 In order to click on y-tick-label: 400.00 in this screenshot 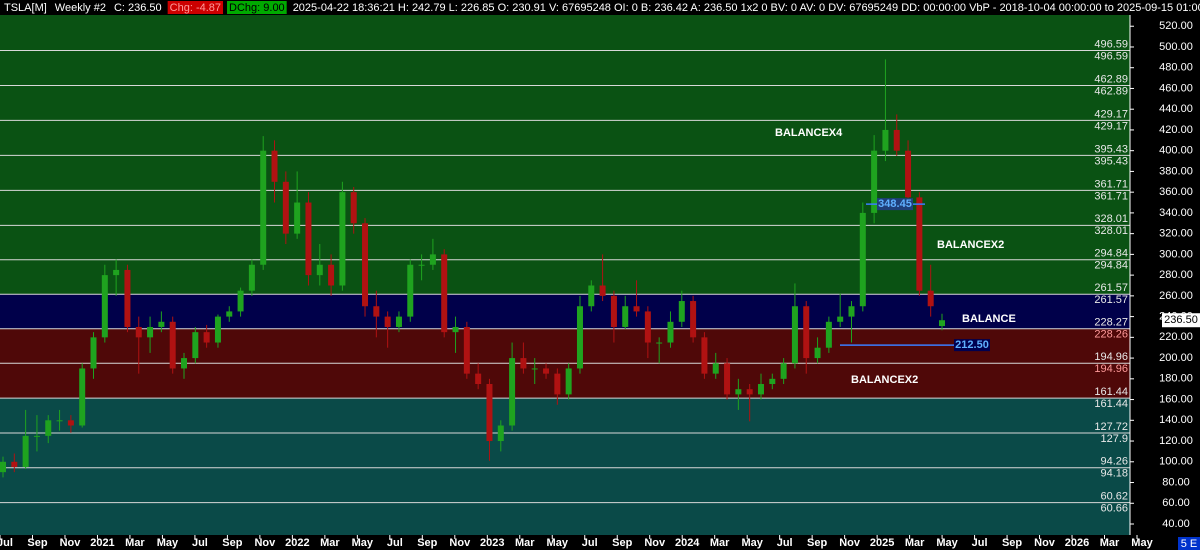, I will do `click(1176, 151)`.